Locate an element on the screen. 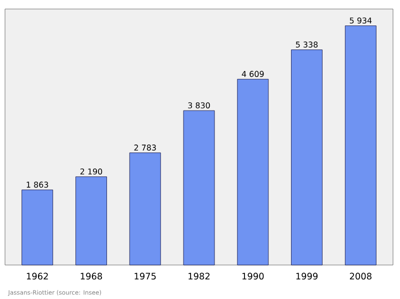 This screenshot has width=400, height=299. x-tick-label: 1968 is located at coordinates (91, 276).